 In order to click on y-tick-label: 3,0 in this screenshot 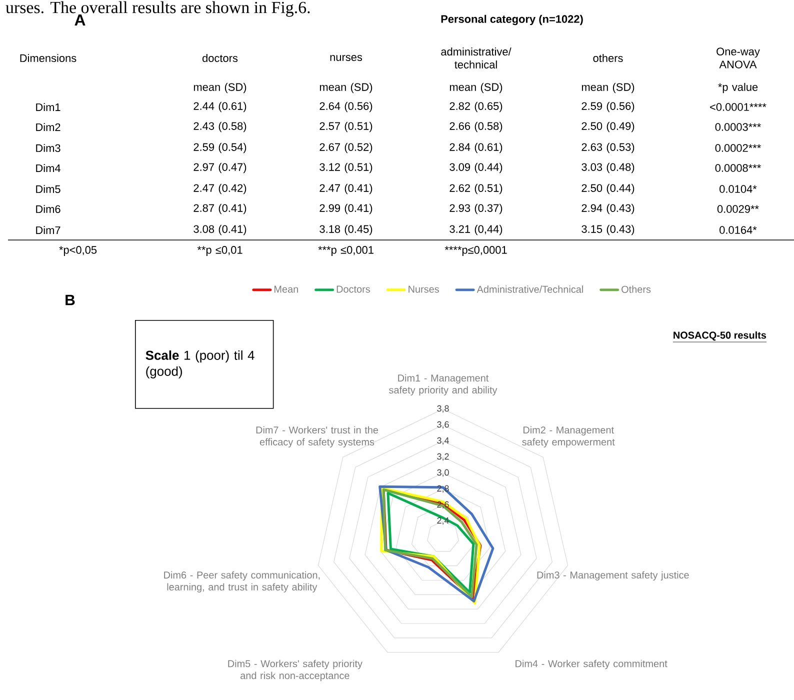, I will do `click(443, 473)`.